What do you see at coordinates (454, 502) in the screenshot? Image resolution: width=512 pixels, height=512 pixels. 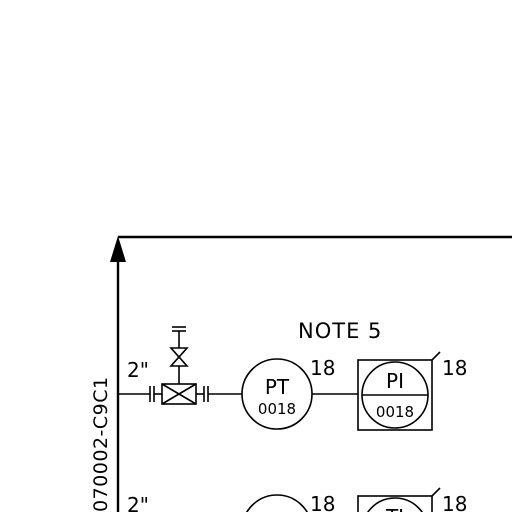 I see `ti-ref-number: 18` at bounding box center [454, 502].